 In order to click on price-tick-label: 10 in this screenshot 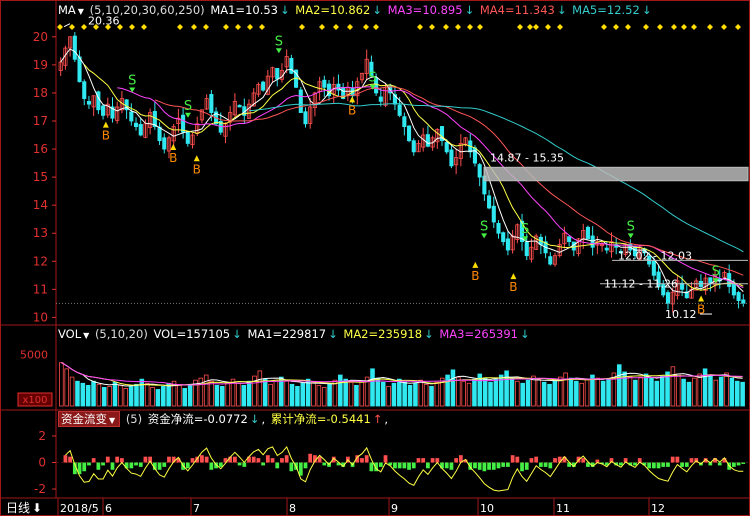, I will do `click(40, 317)`.